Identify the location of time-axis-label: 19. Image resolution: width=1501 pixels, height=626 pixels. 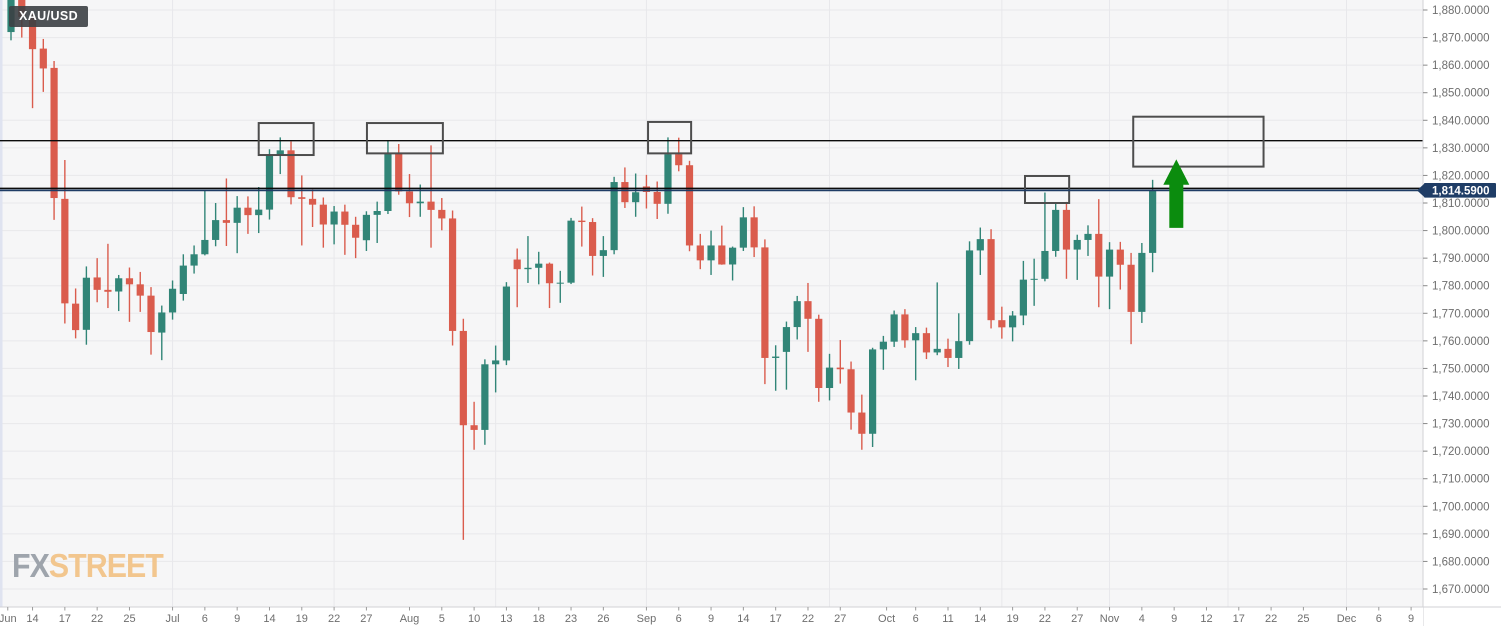
(302, 619).